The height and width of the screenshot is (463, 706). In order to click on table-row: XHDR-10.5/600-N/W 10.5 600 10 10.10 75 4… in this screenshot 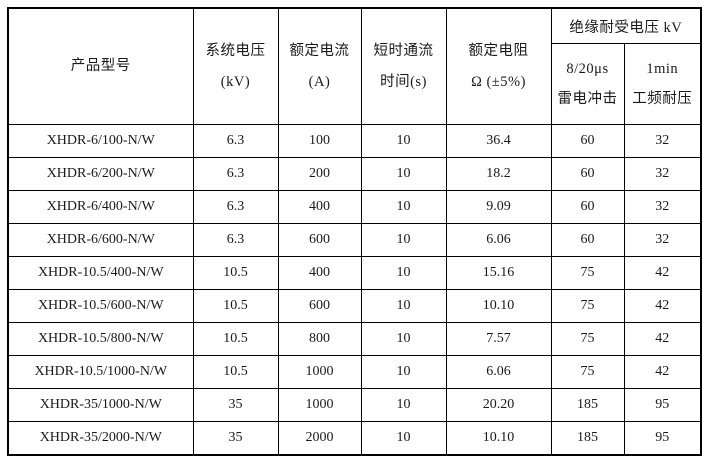, I will do `click(354, 306)`.